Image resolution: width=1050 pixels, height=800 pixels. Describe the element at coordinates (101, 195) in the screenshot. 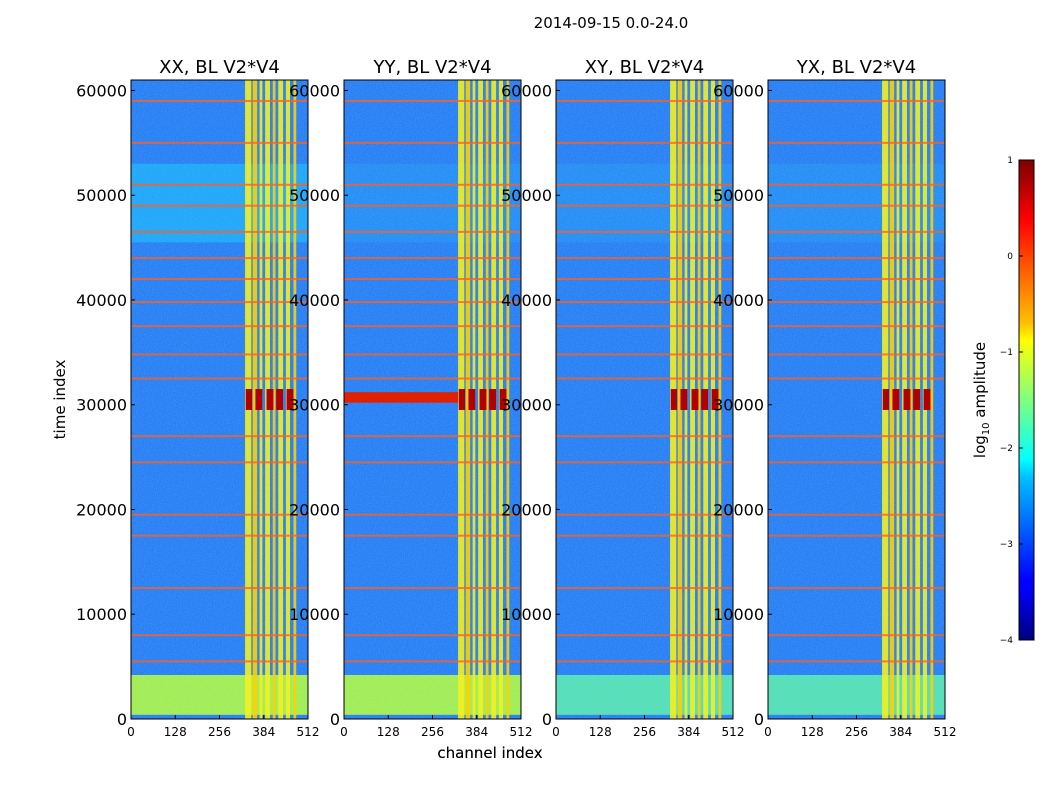

I see `y-tick-label: 50000` at that location.